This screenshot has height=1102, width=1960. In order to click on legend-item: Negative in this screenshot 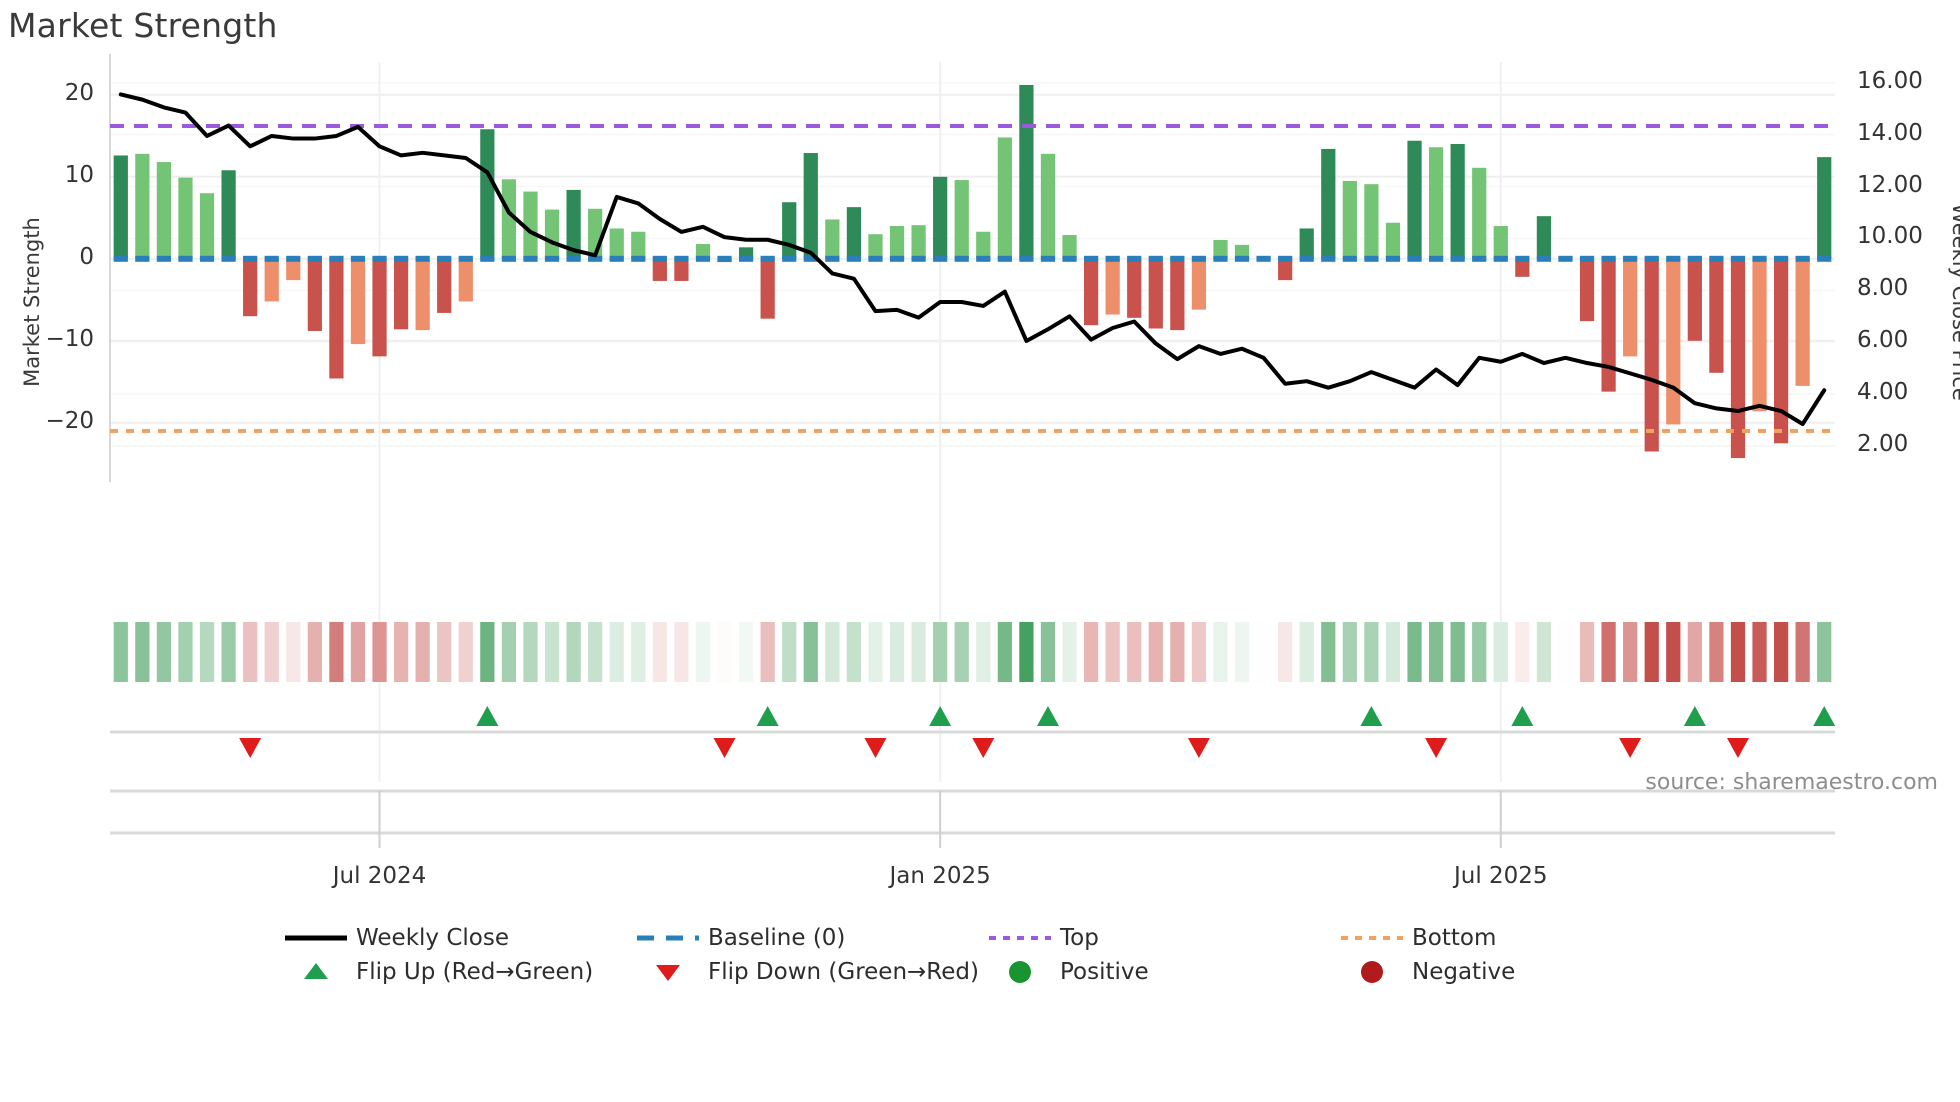, I will do `click(1508, 972)`.